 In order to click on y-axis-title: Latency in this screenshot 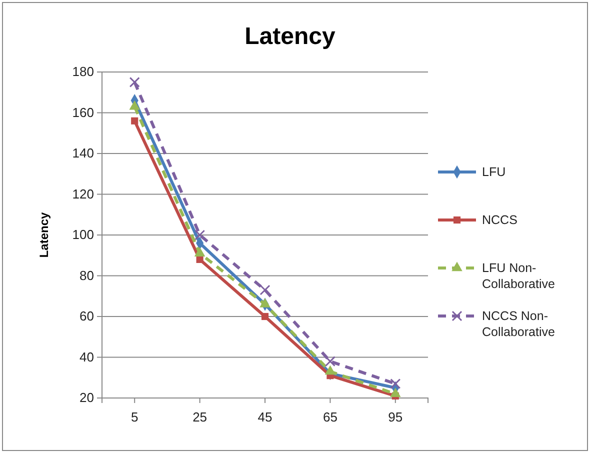, I will do `click(44, 235)`.